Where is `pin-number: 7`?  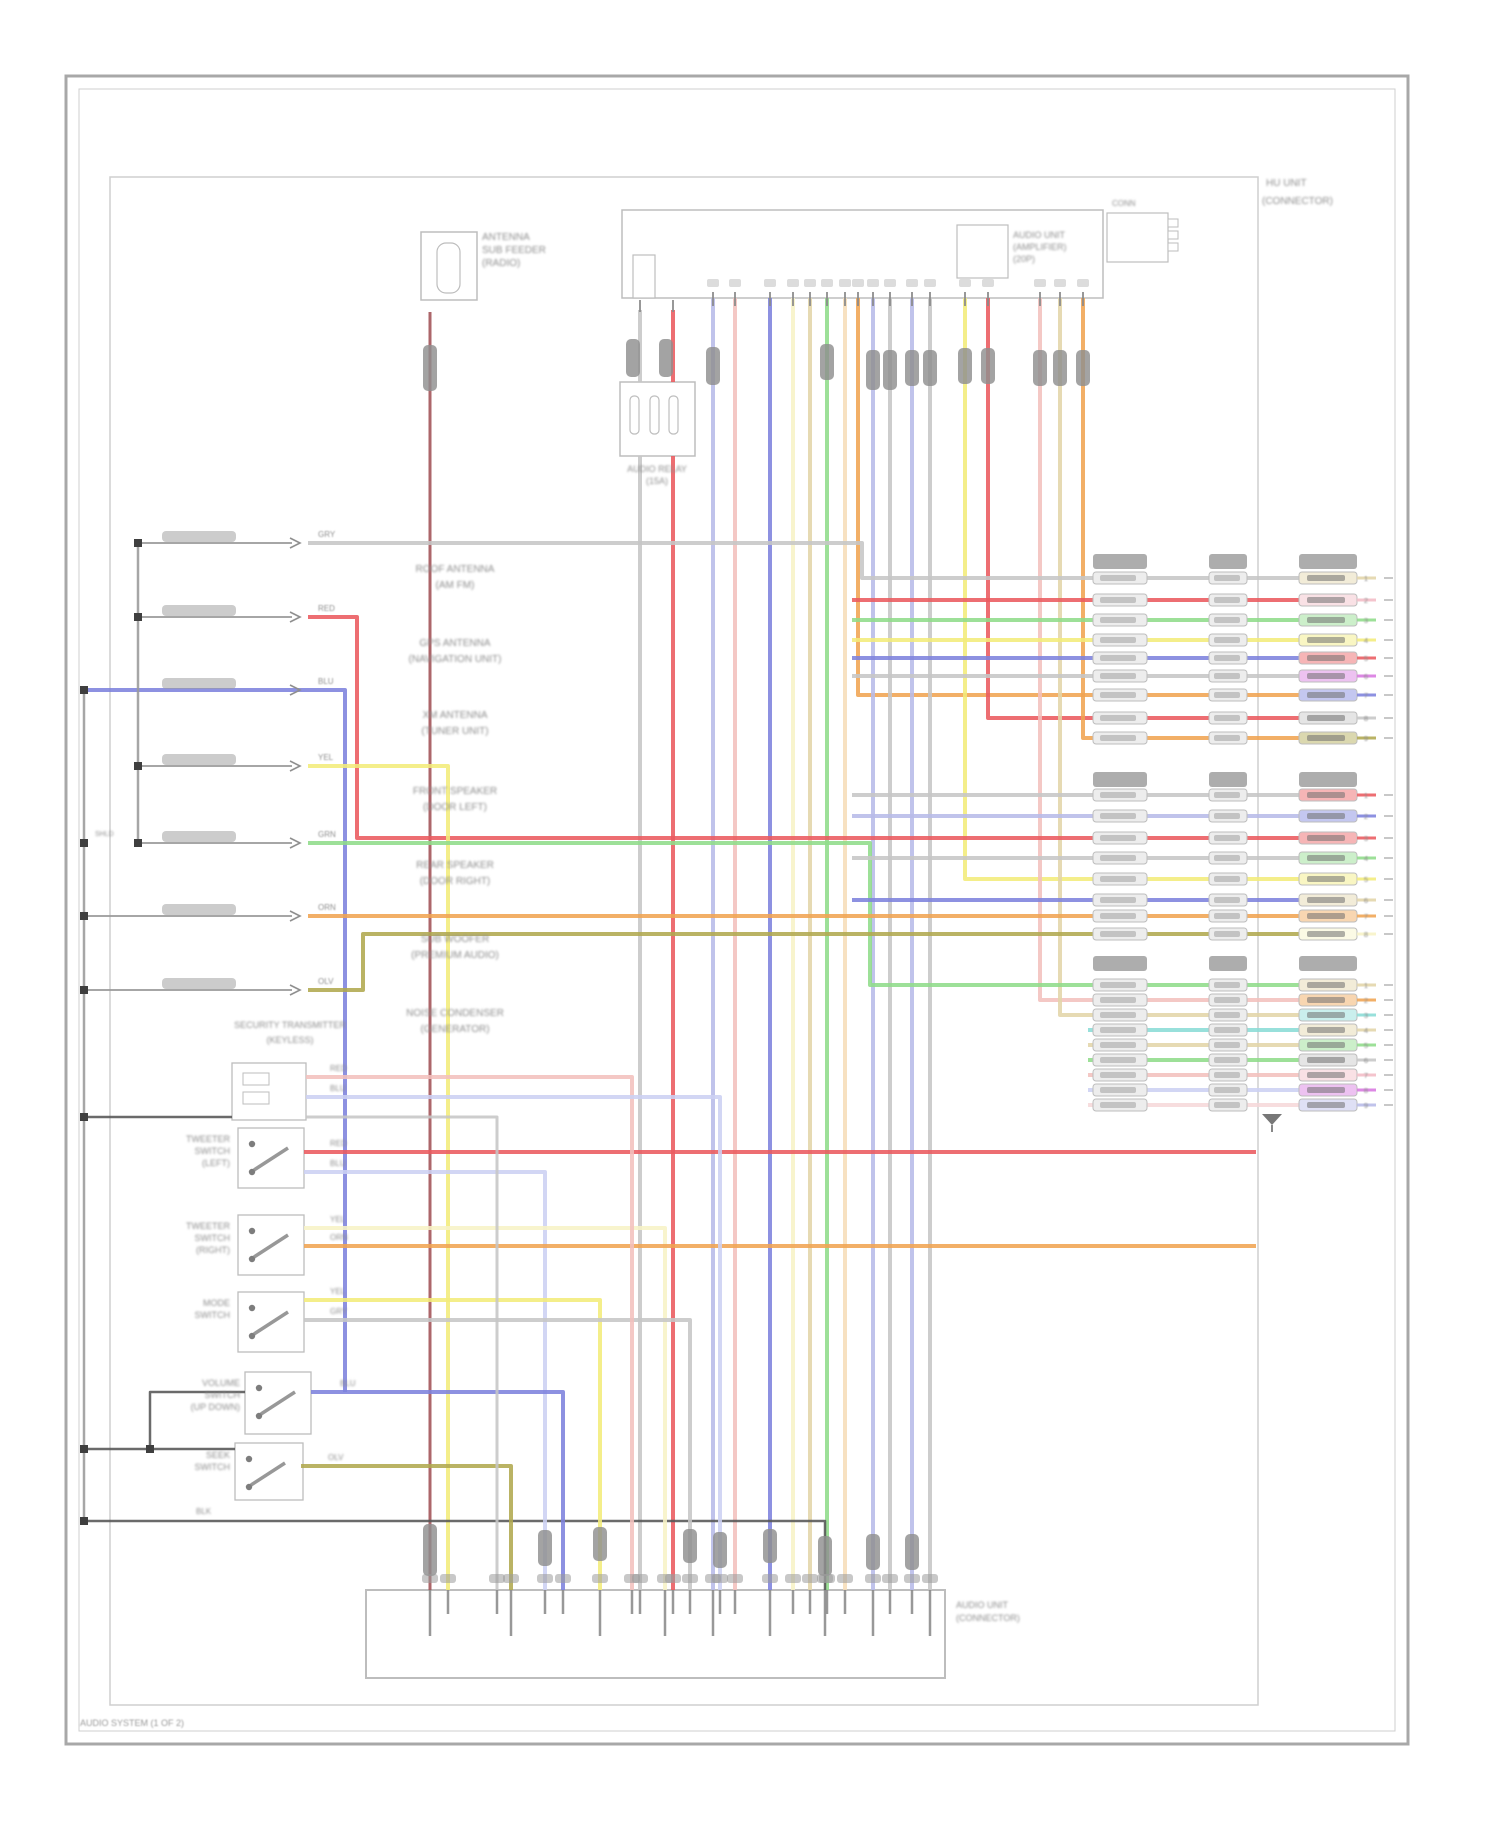
pin-number: 7 is located at coordinates (1366, 695).